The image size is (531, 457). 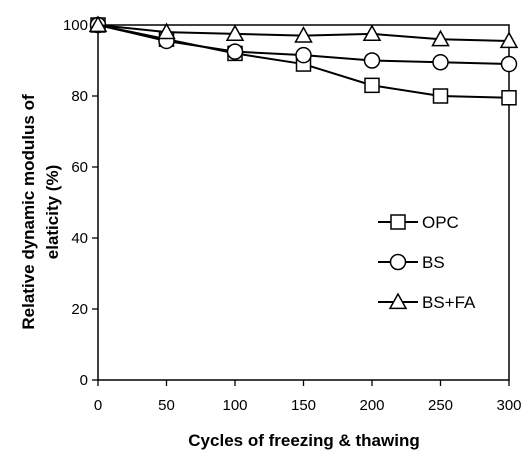 I want to click on y-tick-label: 60, so click(x=79, y=167).